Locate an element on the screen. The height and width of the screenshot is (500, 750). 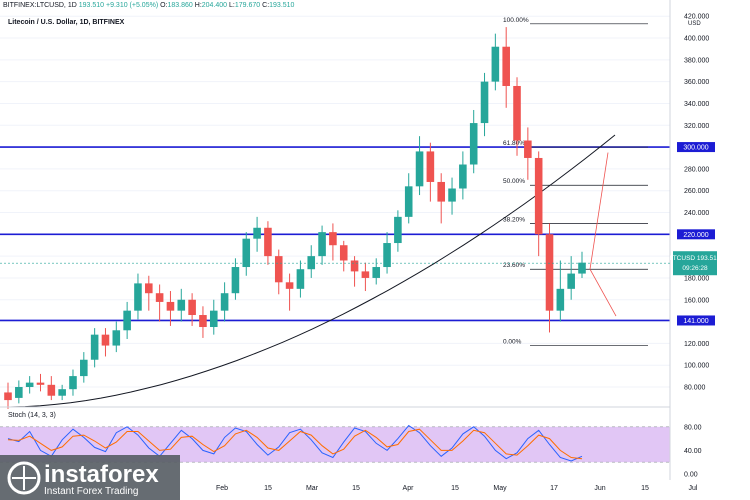
y-tick-label: 100.000 is located at coordinates (696, 366).